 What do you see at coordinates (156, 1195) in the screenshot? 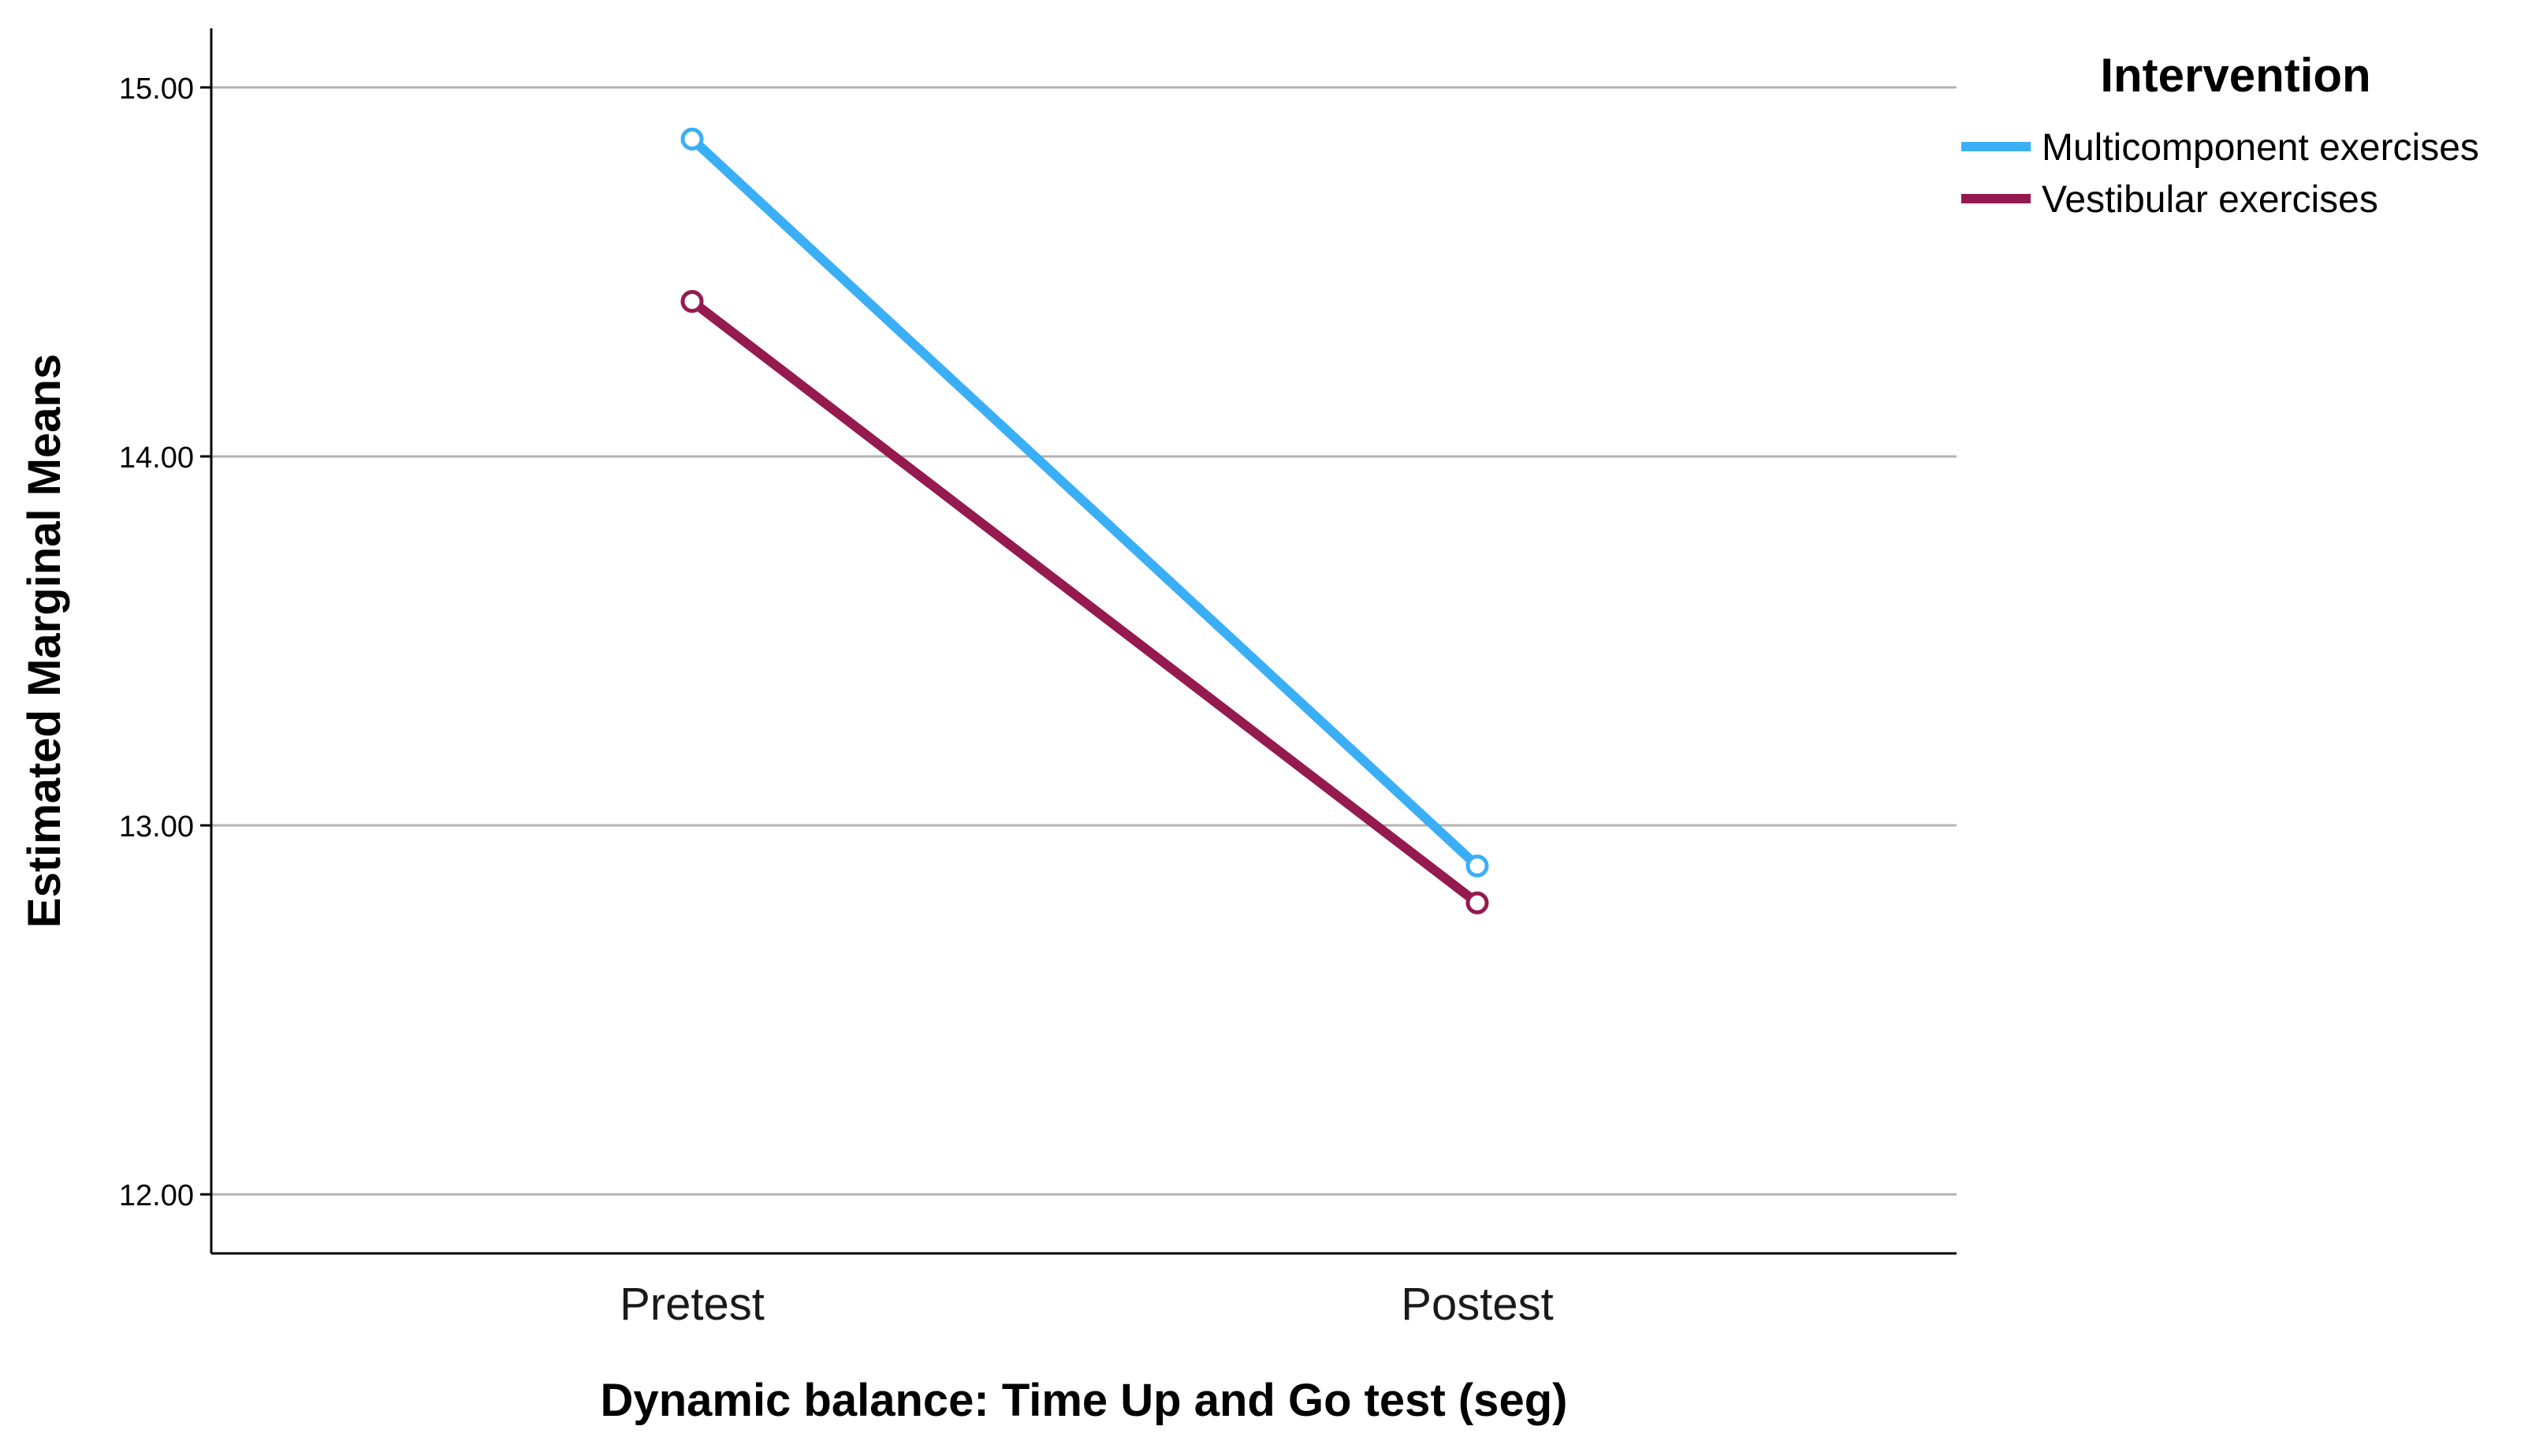
I see `y-tick-label: 12.00` at bounding box center [156, 1195].